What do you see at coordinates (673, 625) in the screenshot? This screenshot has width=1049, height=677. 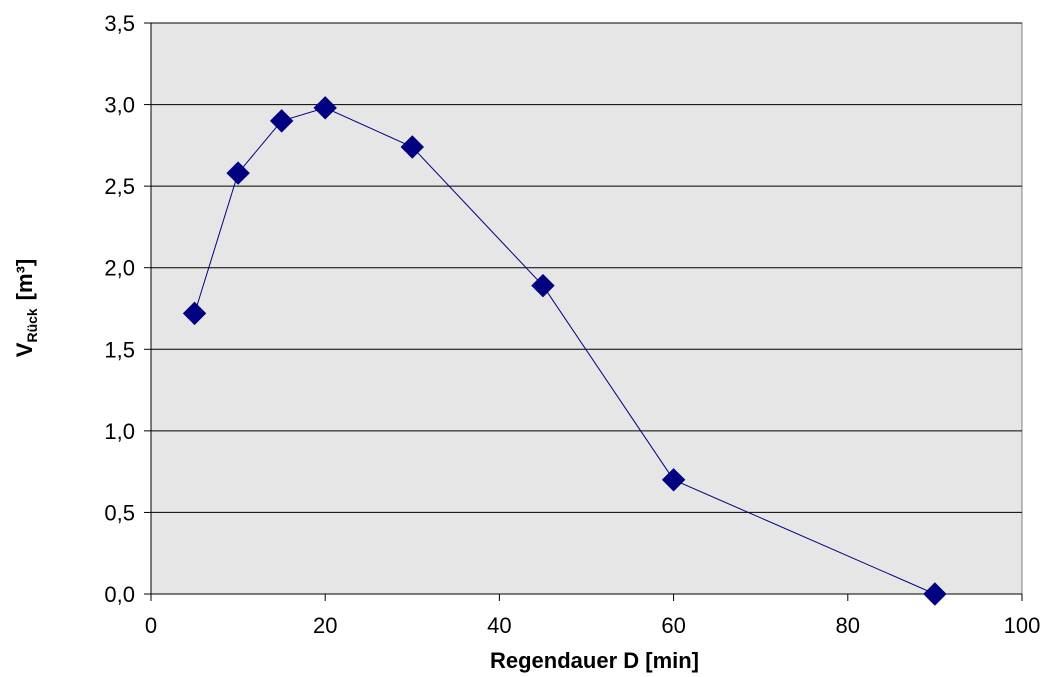 I see `x-tick-label: 60` at bounding box center [673, 625].